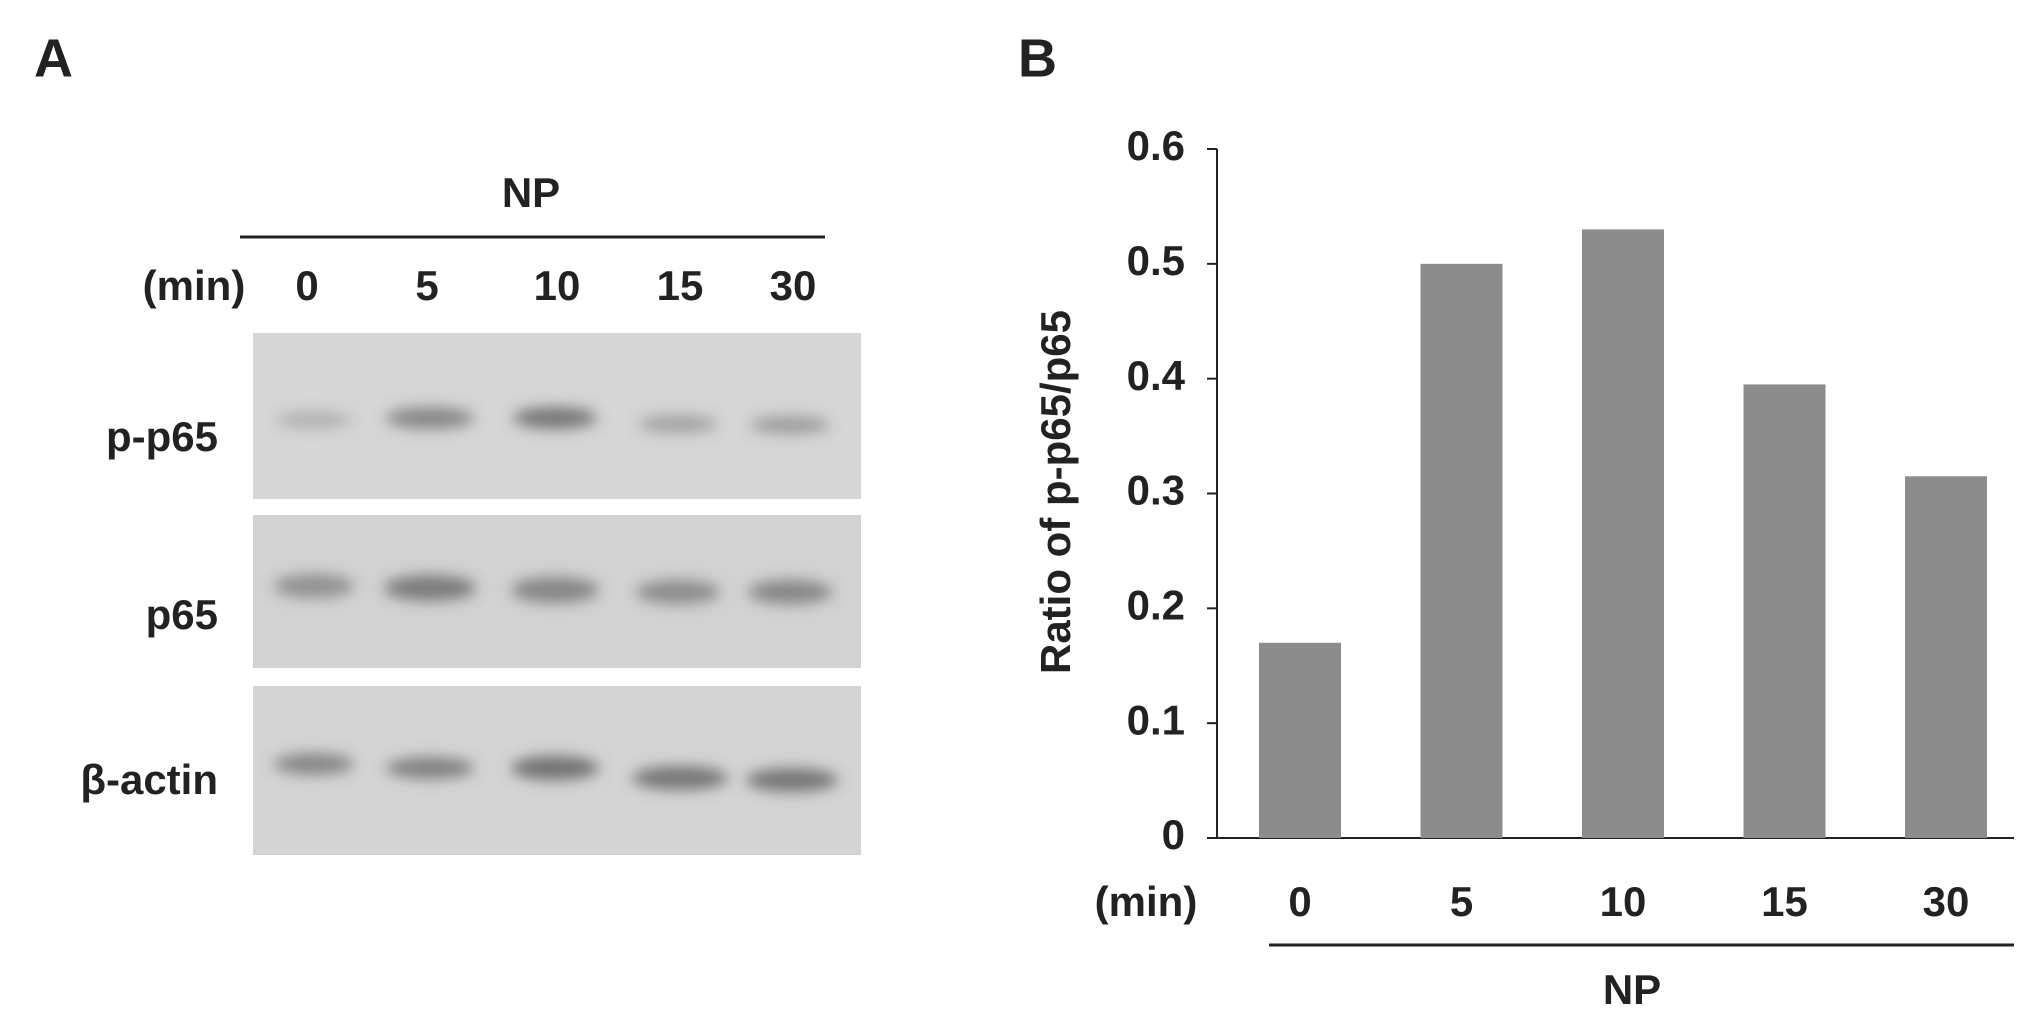  What do you see at coordinates (1156, 375) in the screenshot?
I see `y-tick-label: 0.4` at bounding box center [1156, 375].